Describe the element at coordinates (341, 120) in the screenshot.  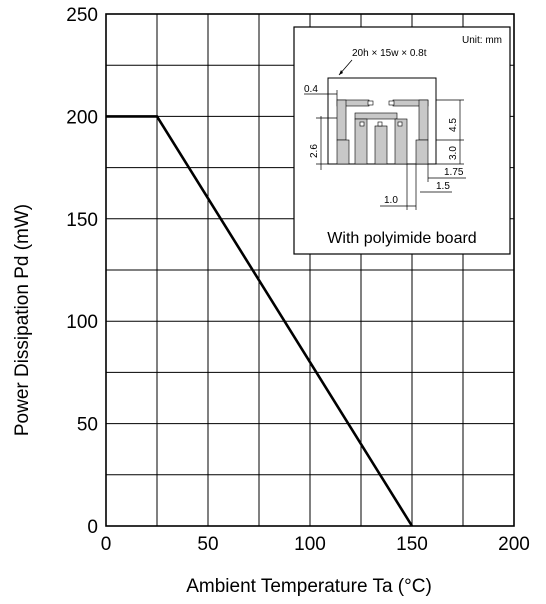
I see `left-vertical-trace` at that location.